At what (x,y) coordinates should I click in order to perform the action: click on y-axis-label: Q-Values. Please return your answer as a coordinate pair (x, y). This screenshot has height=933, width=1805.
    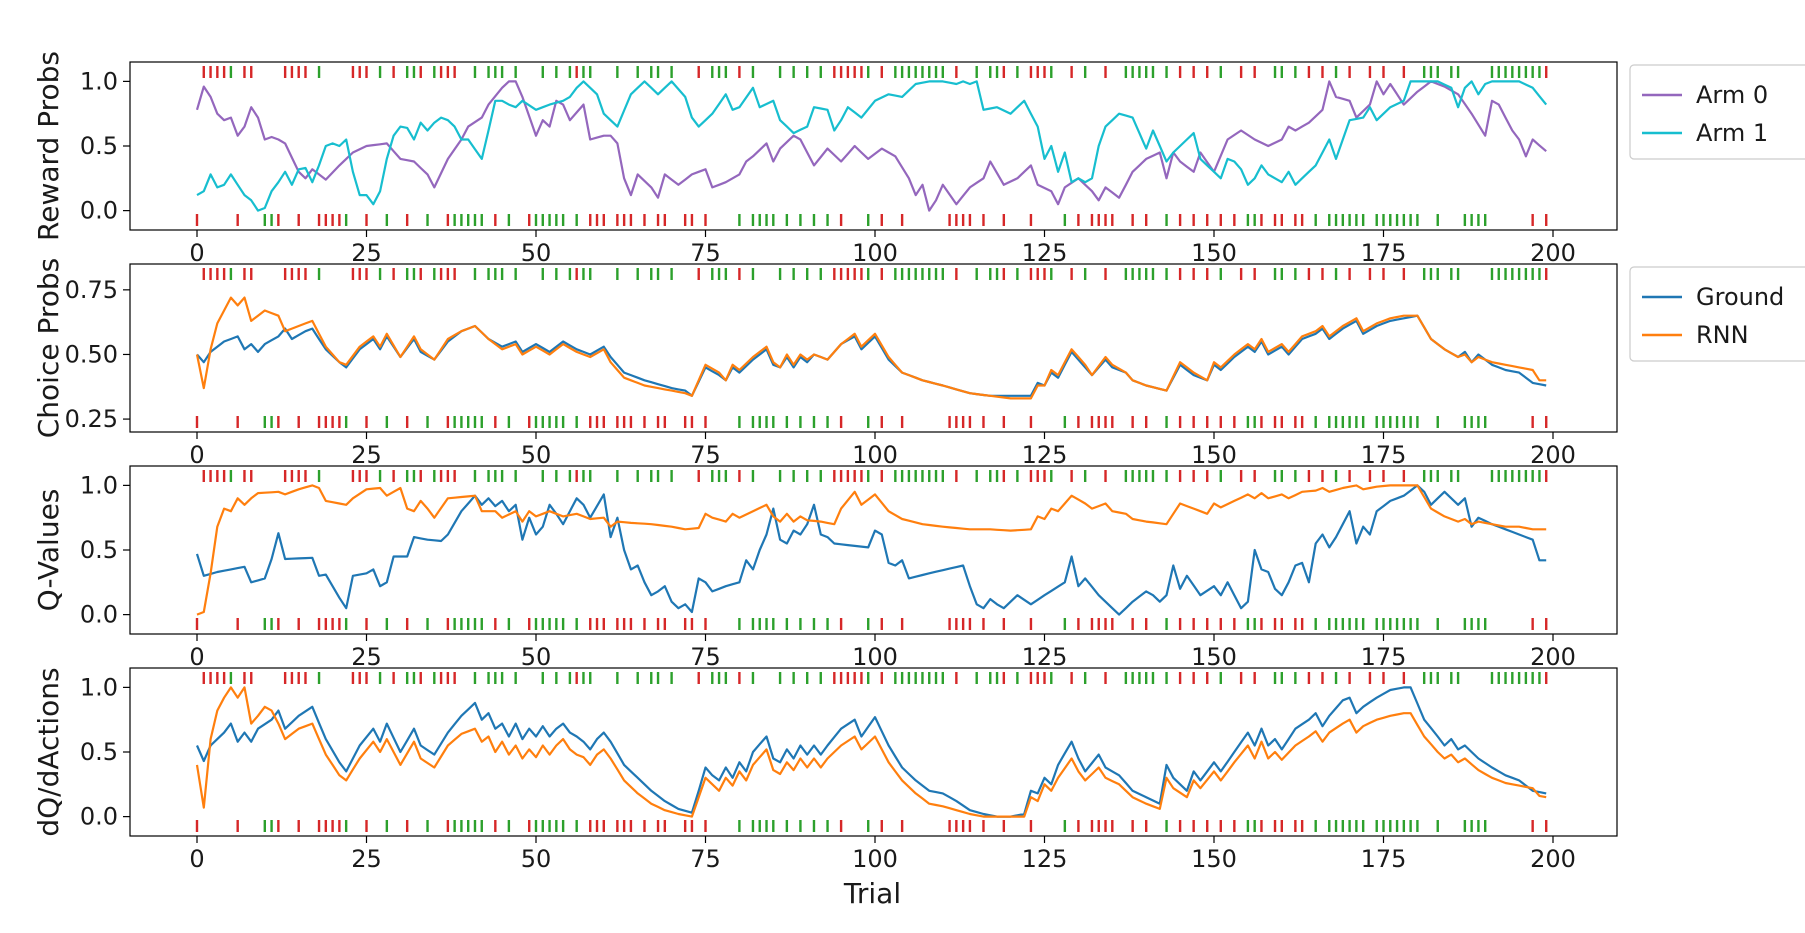
    Looking at the image, I should click on (48, 550).